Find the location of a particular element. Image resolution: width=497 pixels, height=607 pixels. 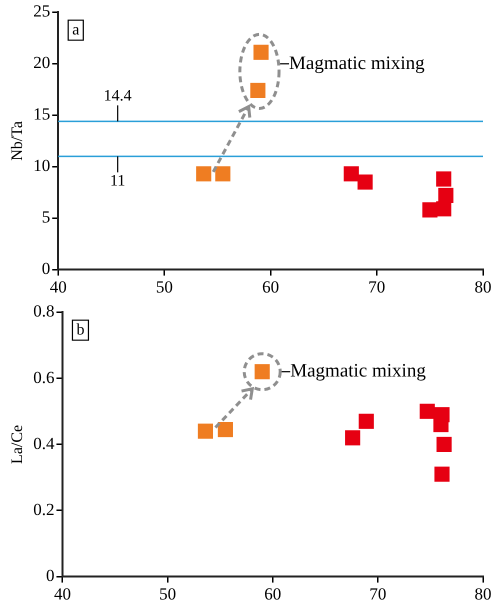

y-axis-title: Nb/Ta is located at coordinates (17, 141).